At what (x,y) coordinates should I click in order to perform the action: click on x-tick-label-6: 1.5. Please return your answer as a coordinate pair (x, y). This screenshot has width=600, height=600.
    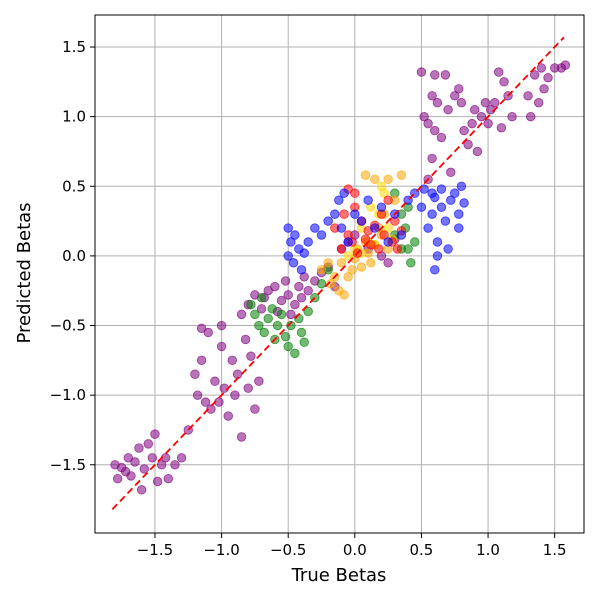
    Looking at the image, I should click on (555, 550).